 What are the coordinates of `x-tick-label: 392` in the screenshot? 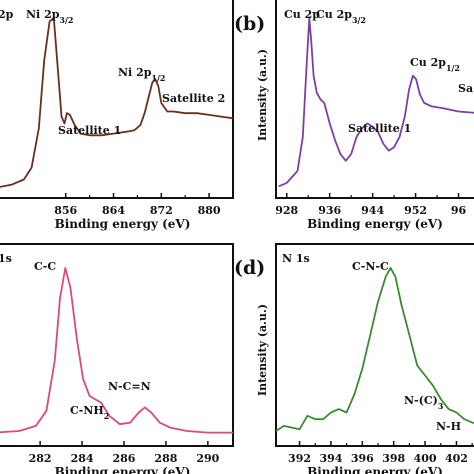 It's located at (299, 458).